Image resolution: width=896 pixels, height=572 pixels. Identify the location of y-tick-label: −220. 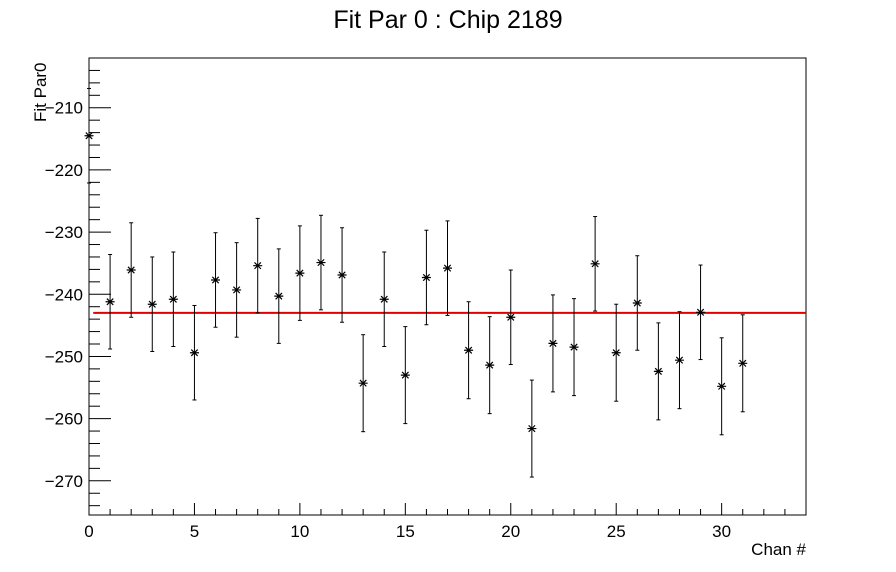
(64, 170).